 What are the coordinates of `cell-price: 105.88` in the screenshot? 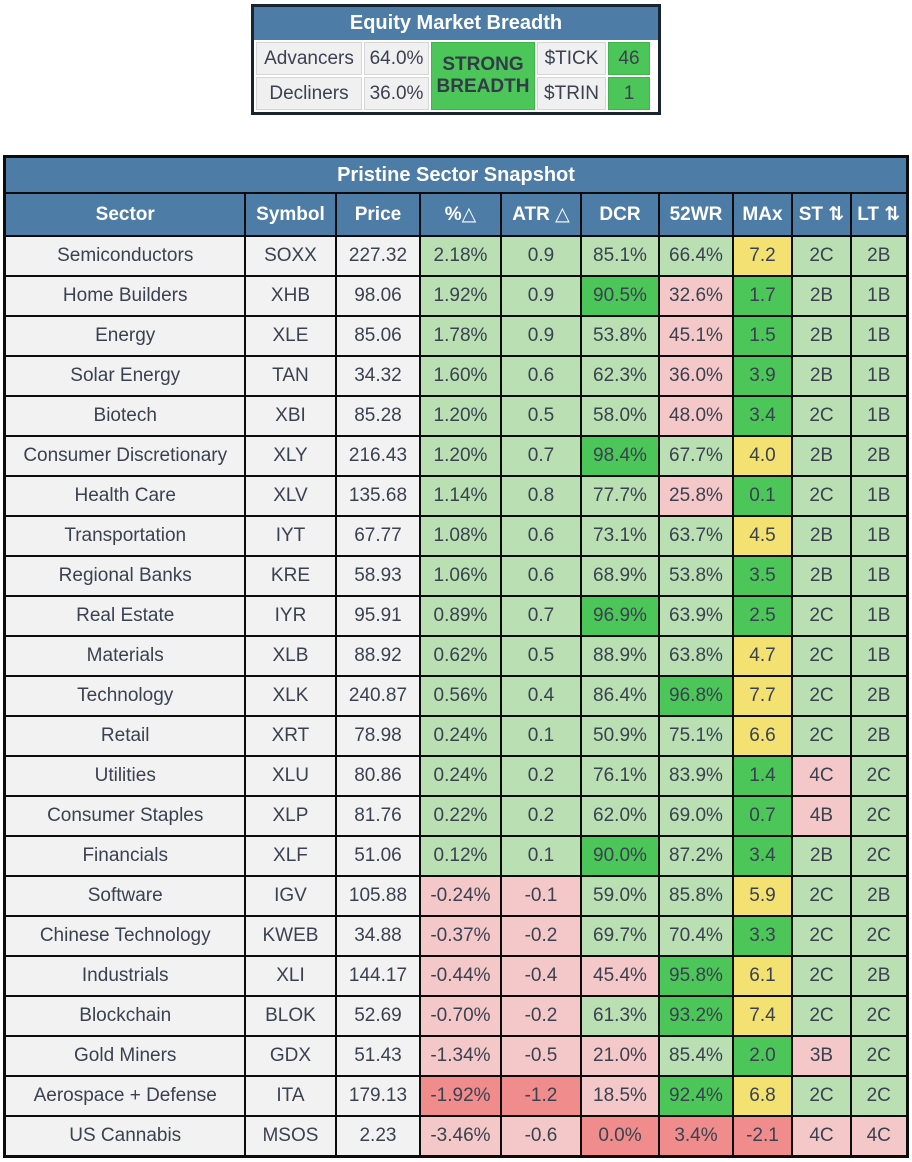 It's located at (377, 896).